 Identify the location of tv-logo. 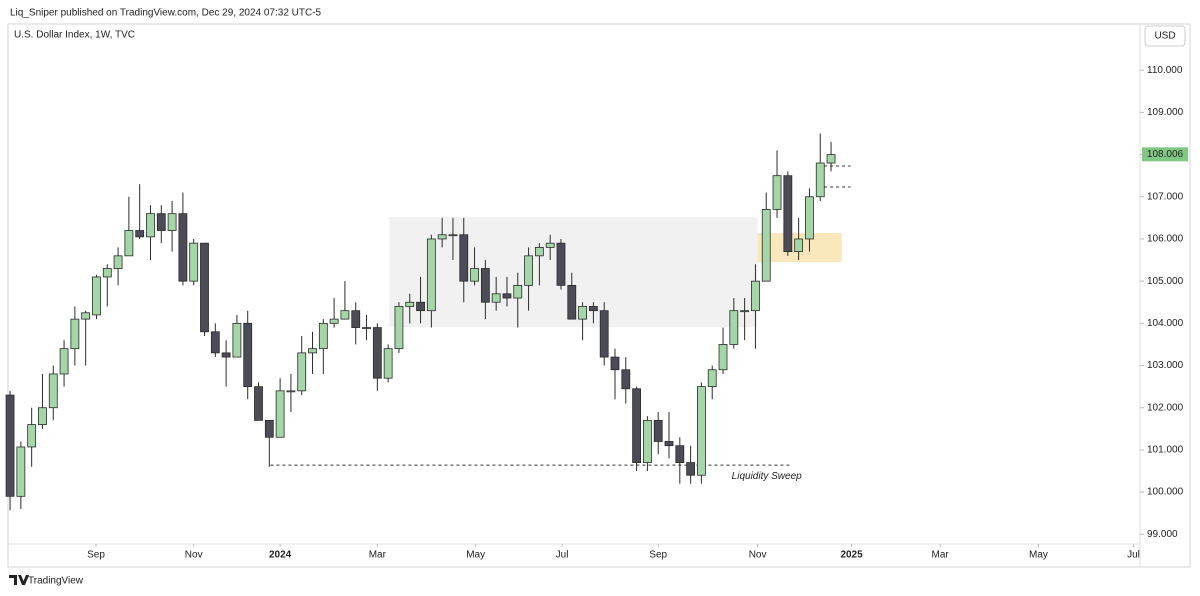
(19, 580).